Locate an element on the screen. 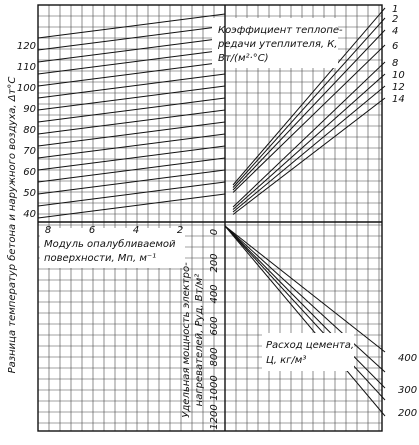 This screenshot has height=445, width=419. tick-label: 0 is located at coordinates (214, 232).